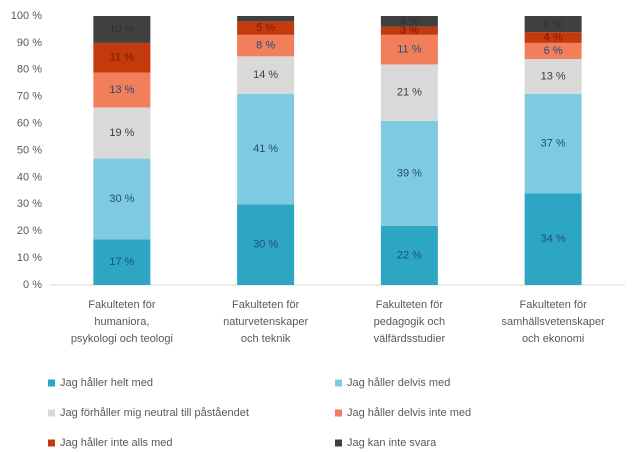 The image size is (638, 452). I want to click on x-tick-label-line: och ekonomi, so click(553, 339).